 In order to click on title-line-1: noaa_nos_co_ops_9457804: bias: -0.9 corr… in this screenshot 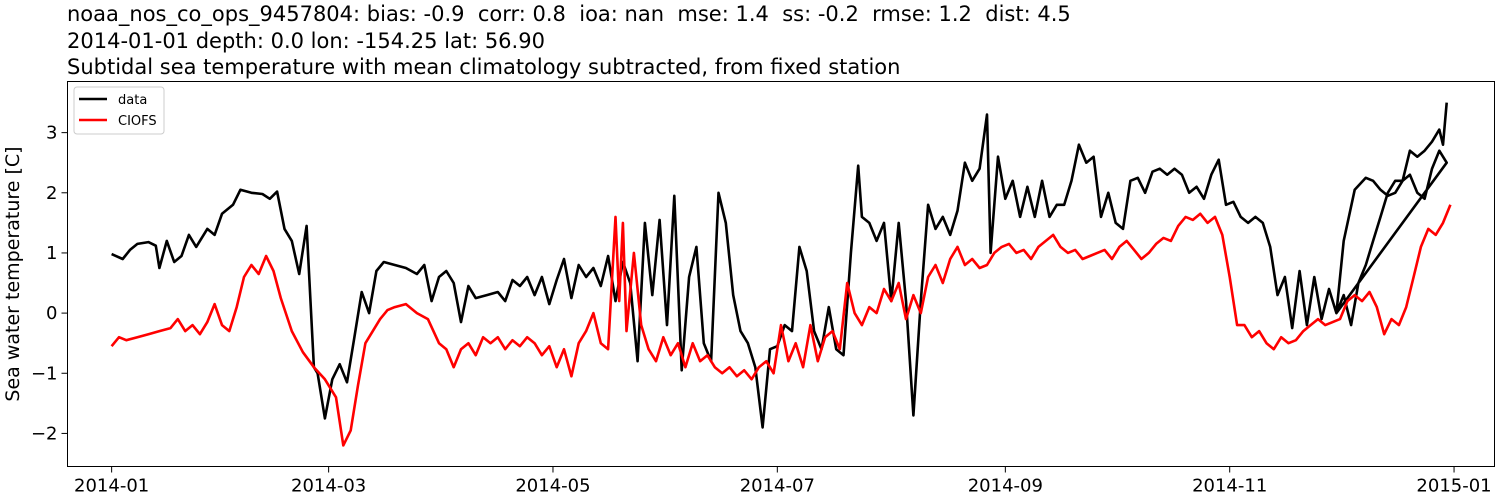, I will do `click(569, 14)`.